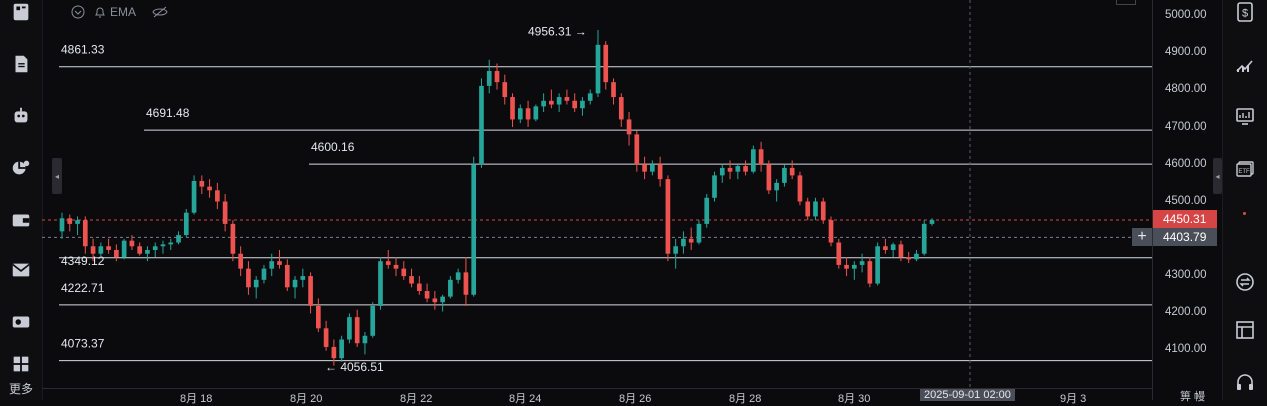 Image resolution: width=1267 pixels, height=406 pixels. Describe the element at coordinates (1126, 2) in the screenshot. I see `pane-control` at that location.